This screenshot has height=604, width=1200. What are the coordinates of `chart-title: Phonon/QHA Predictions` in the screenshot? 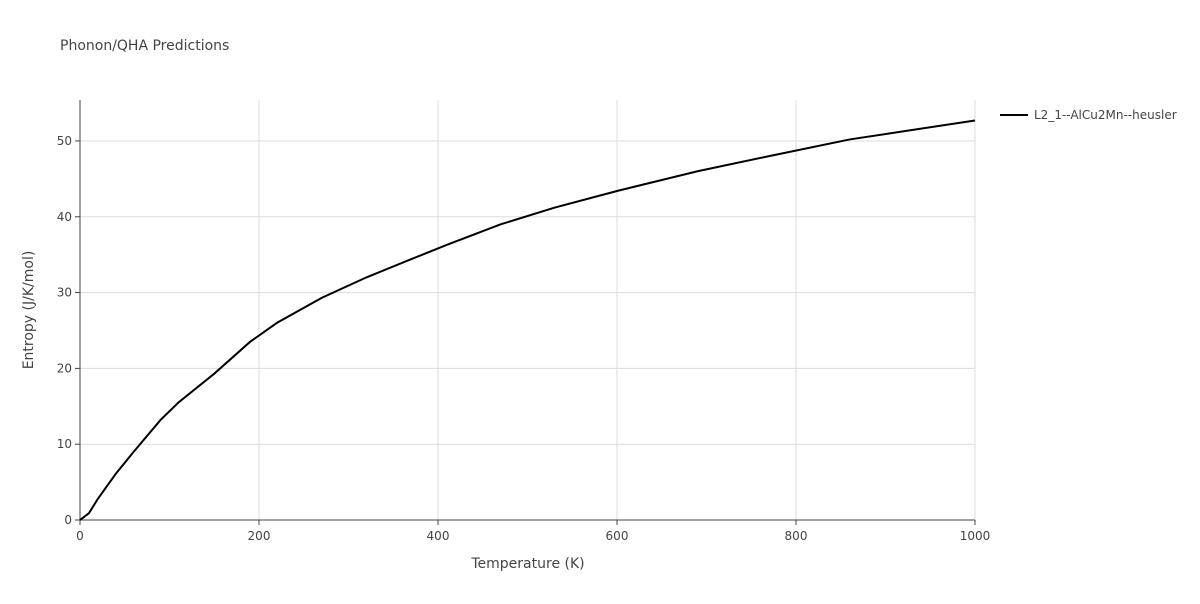 It's located at (144, 46).